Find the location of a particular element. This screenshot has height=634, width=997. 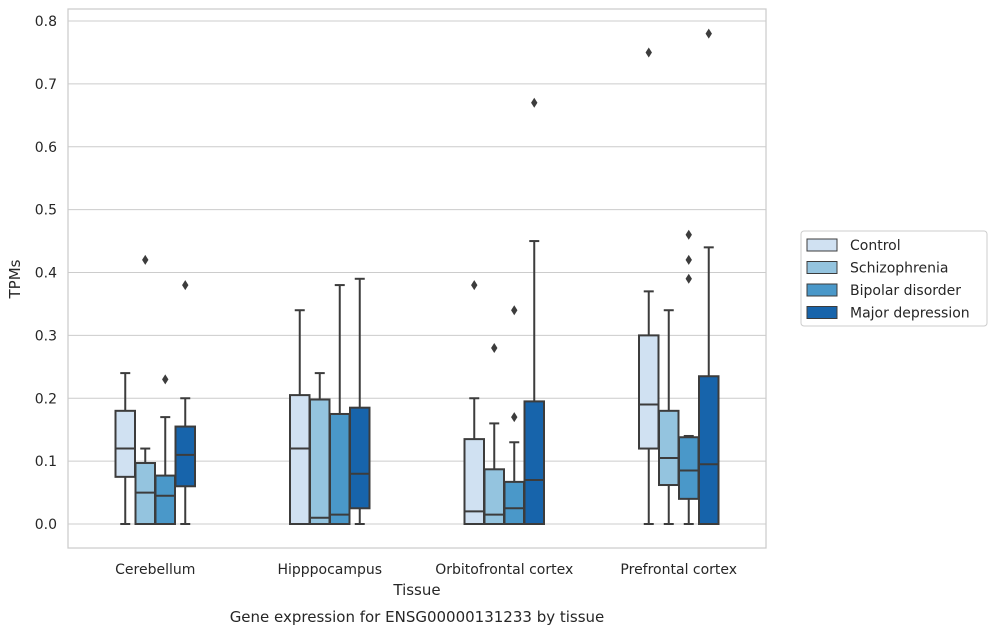

y-tick-label: 0.2 is located at coordinates (46, 399).